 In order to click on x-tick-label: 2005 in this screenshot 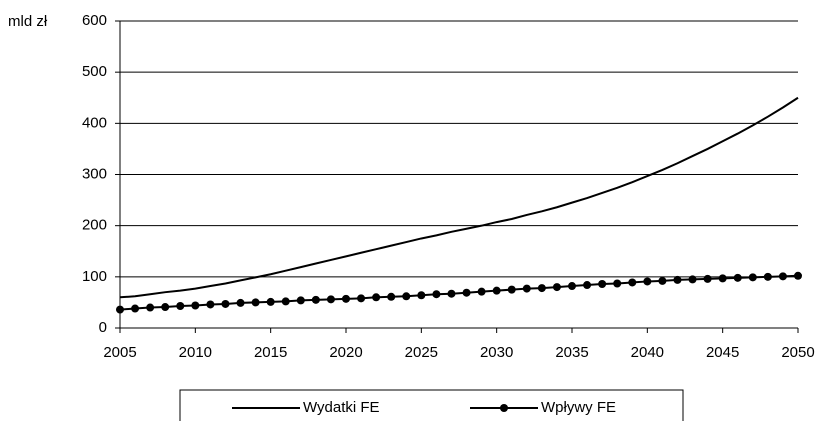, I will do `click(119, 352)`.